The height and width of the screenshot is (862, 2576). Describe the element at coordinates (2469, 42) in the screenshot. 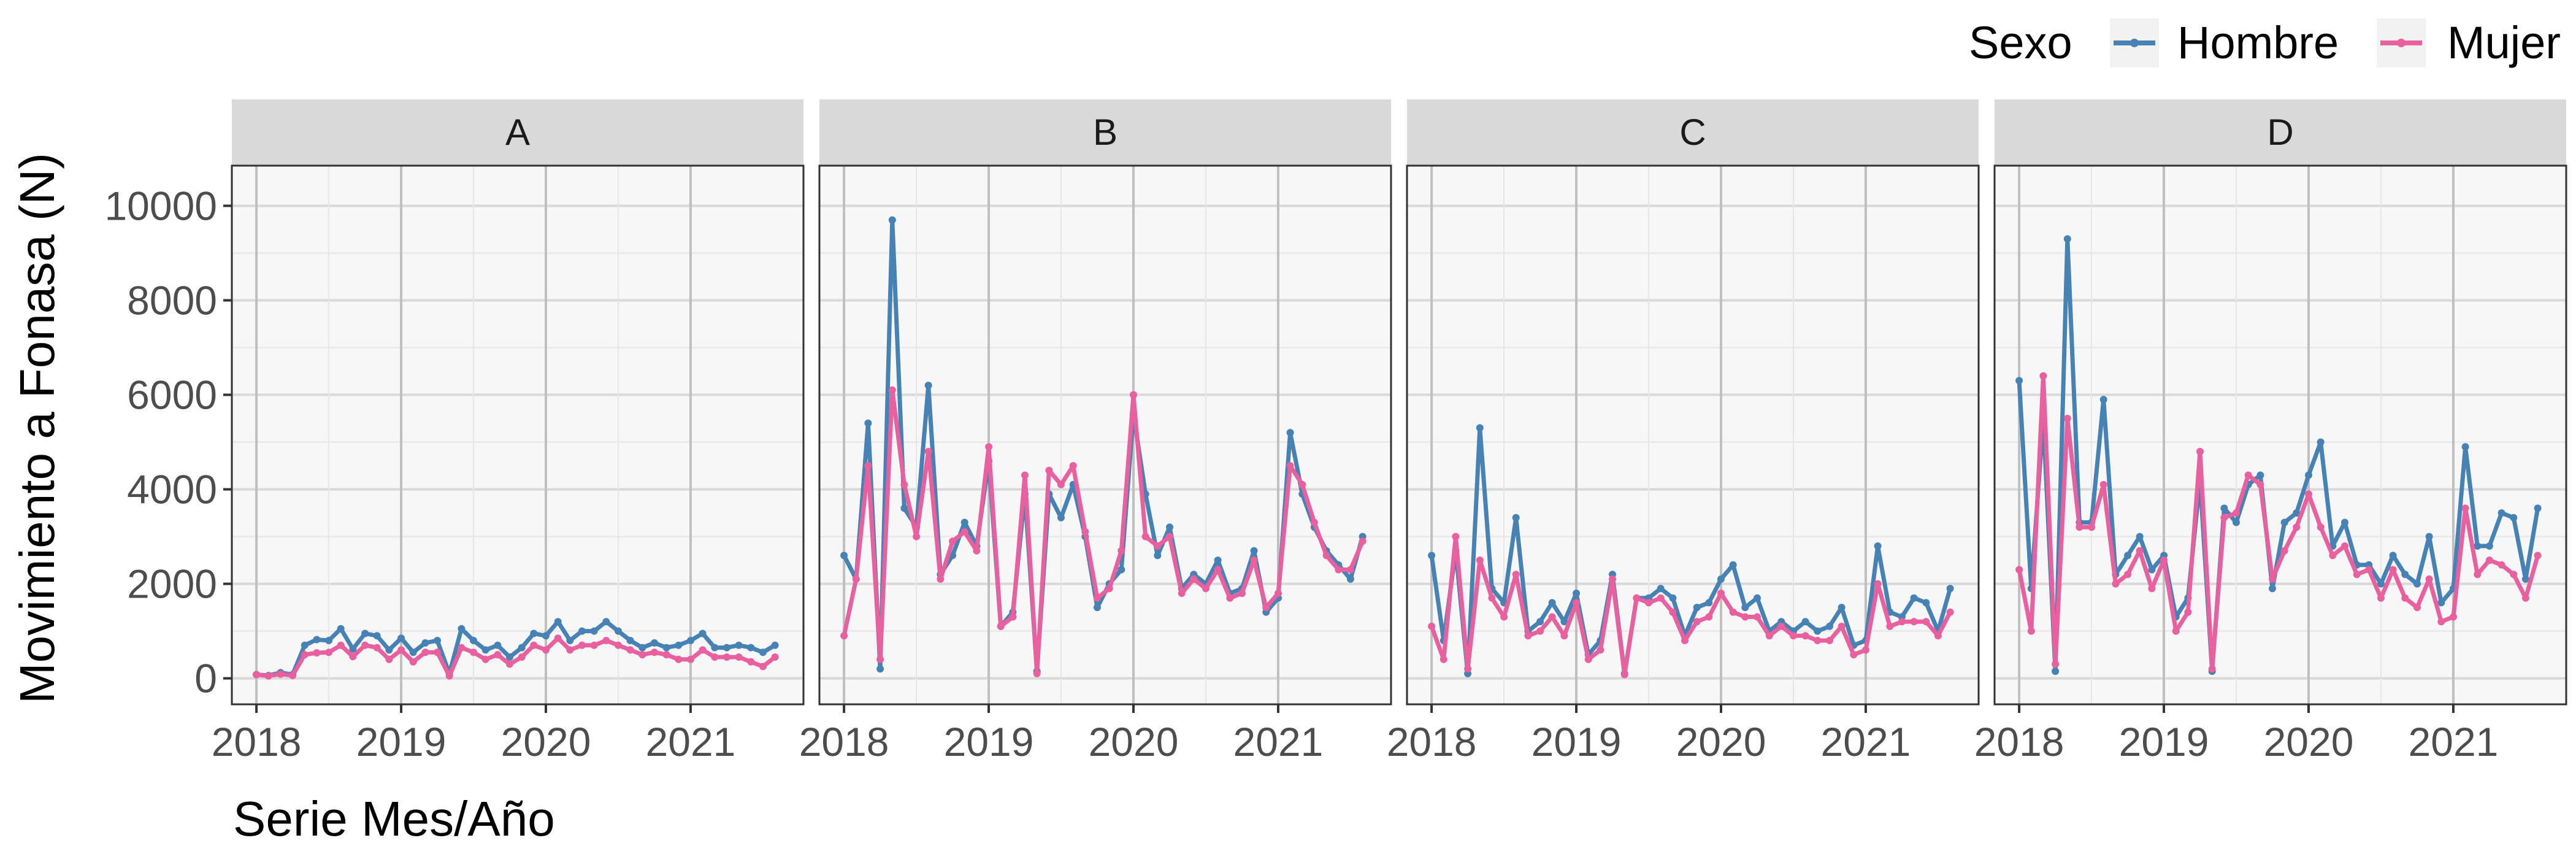

I see `legend-item-mujer: Mujer` at that location.